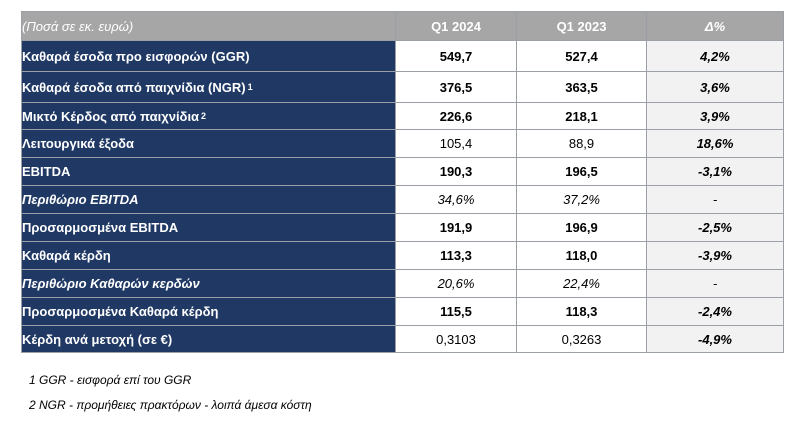  I want to click on row-label: Μικτό Κέρδος από παιχνίδια 2, so click(208, 116).